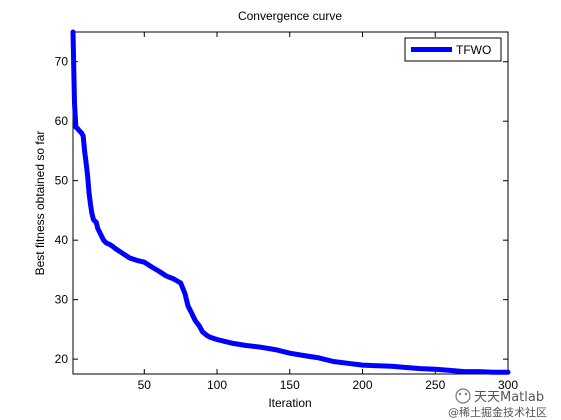  I want to click on x-axis-label: Iteration, so click(289, 403).